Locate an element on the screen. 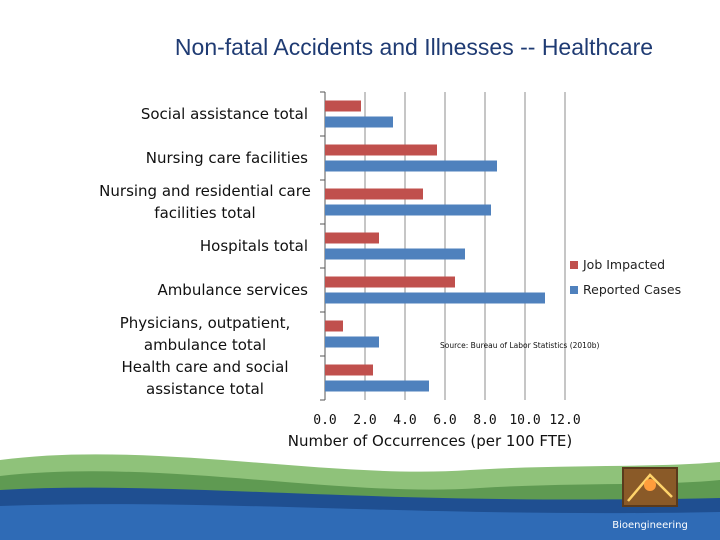 The image size is (720, 540). x-tick-label: 4.0 is located at coordinates (404, 420).